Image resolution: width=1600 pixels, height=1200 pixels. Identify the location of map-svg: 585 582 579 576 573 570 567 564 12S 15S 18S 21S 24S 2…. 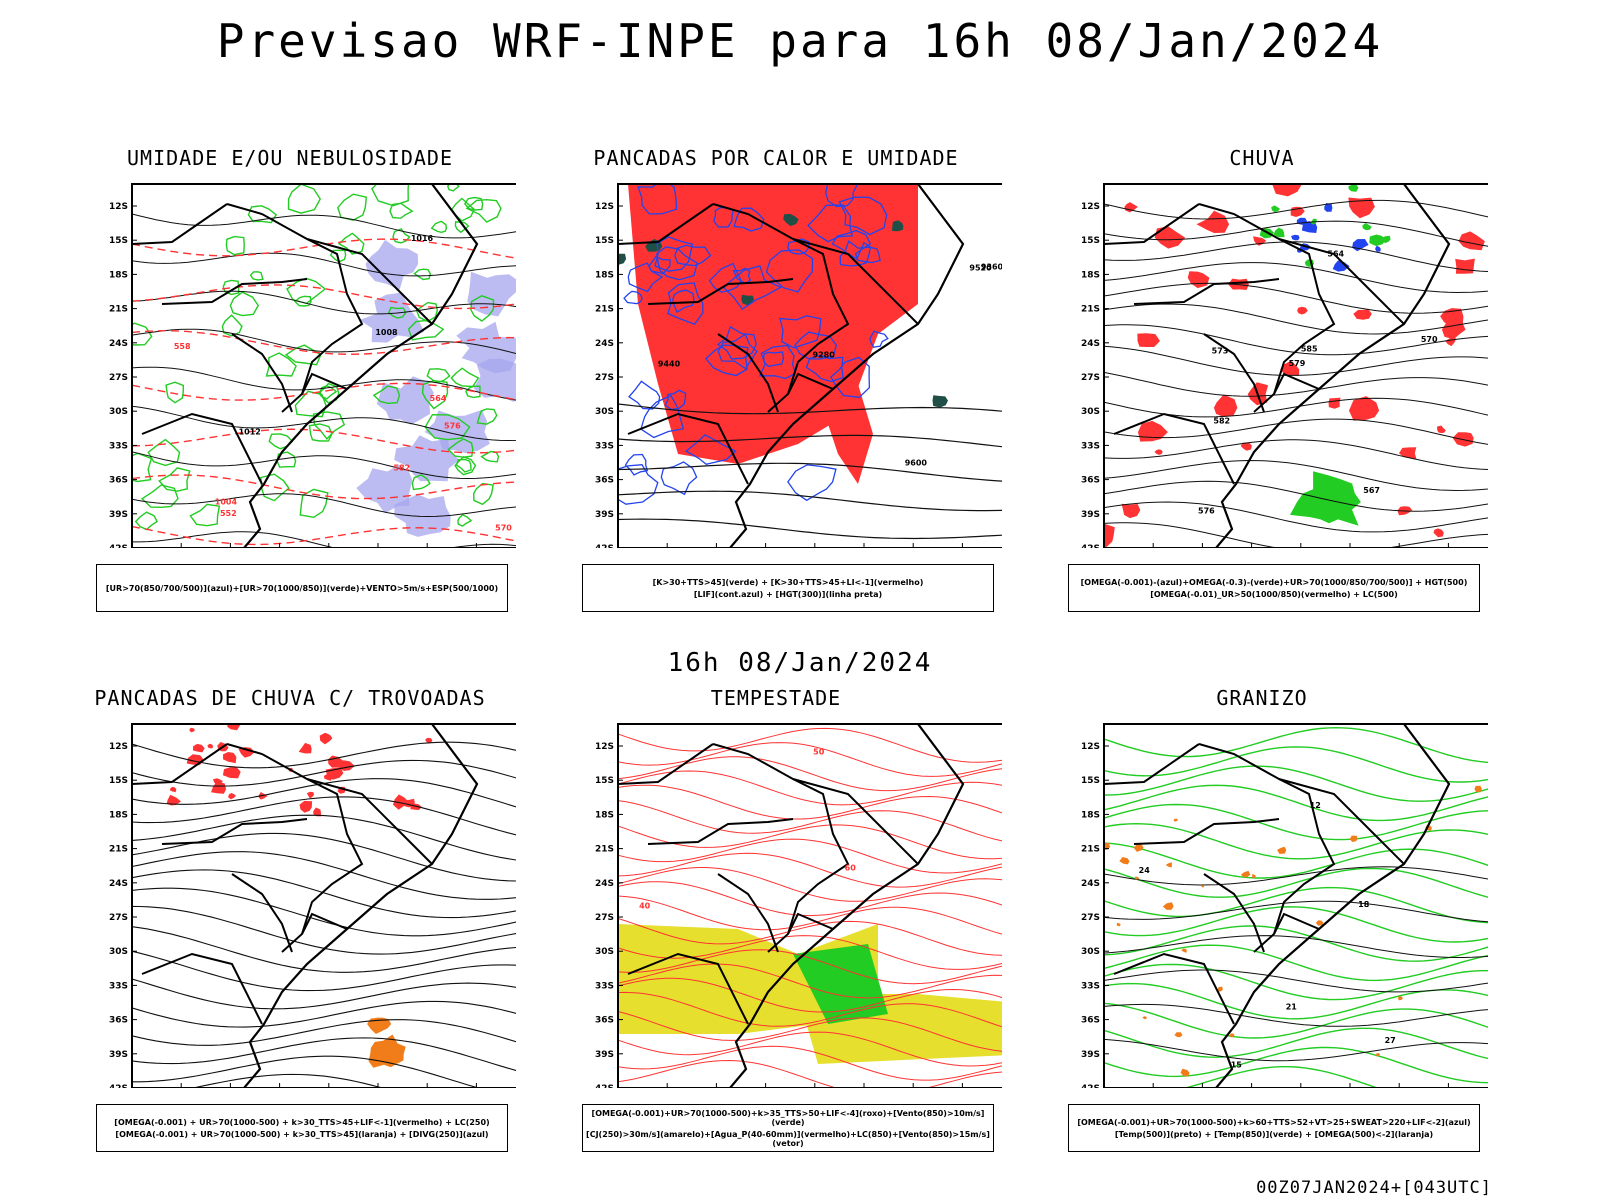
(1284, 365).